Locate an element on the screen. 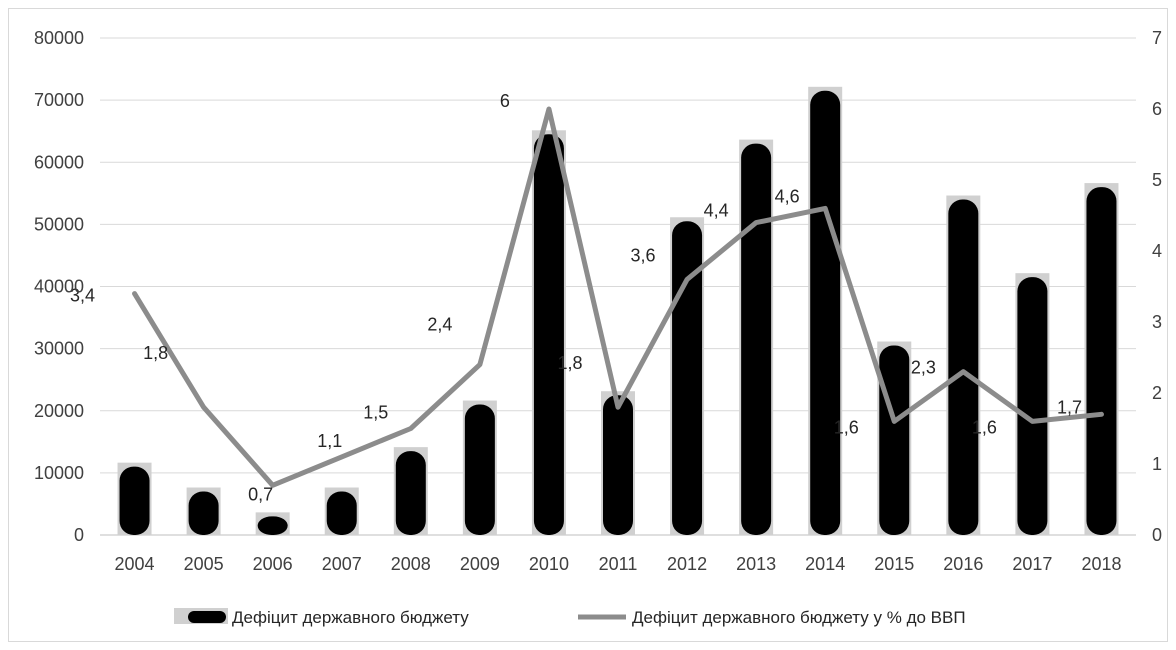  left-axis-tick-label: 30000 is located at coordinates (59, 349).